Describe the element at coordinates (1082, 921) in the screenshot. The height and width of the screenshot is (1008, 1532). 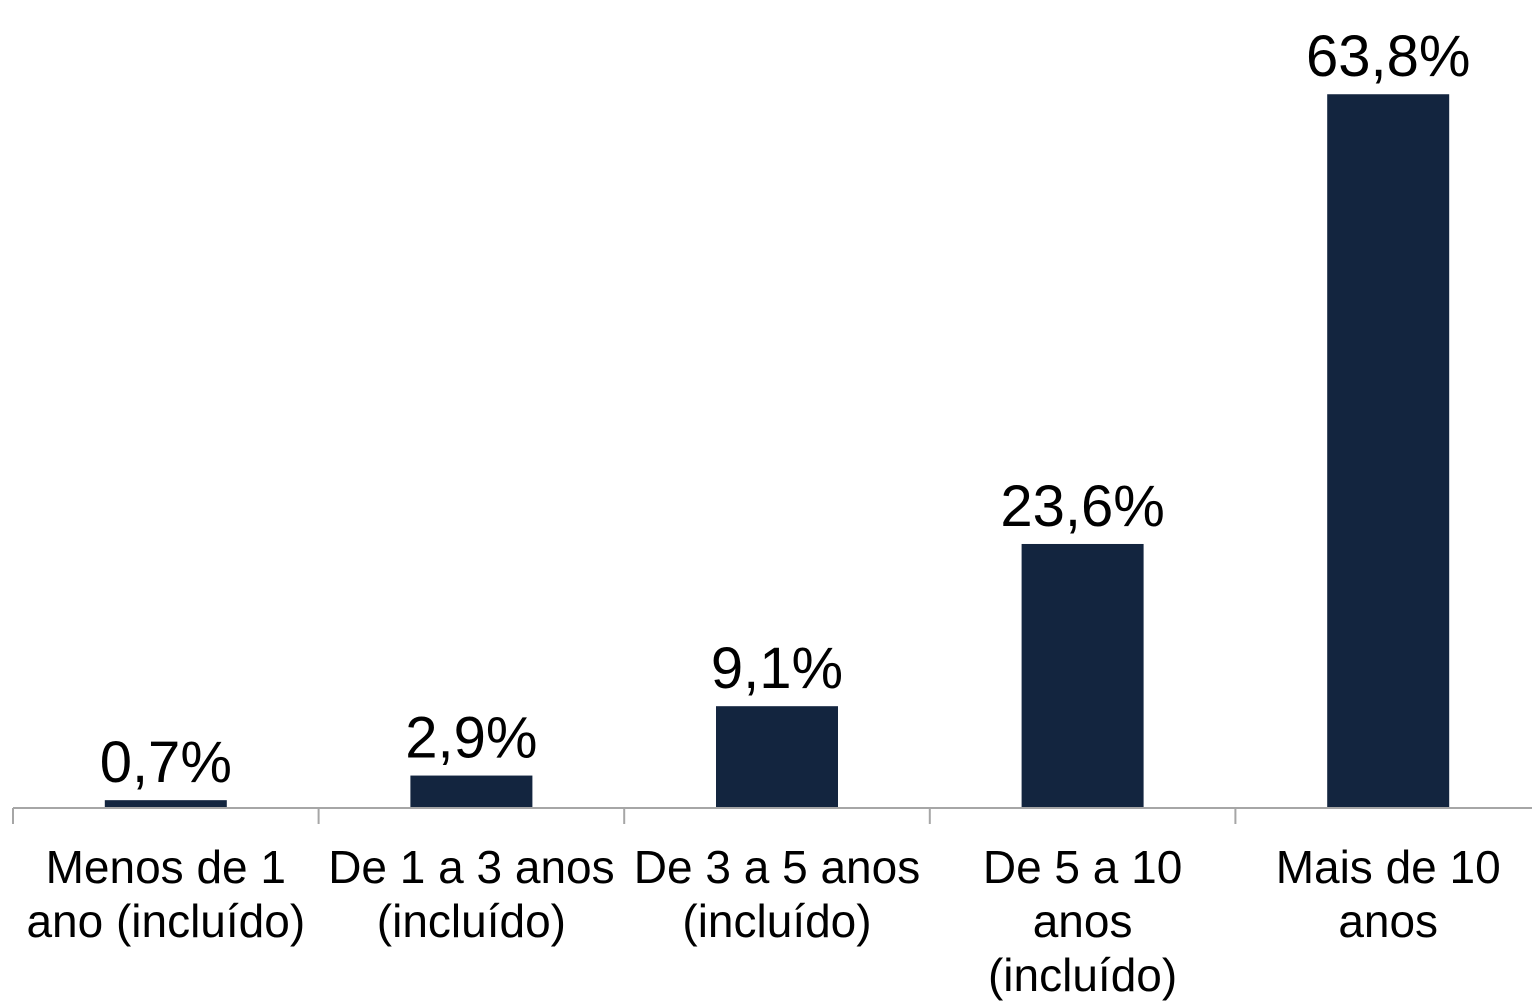
I see `x-tick-label-3: De 5 a 10 anos (incluído)` at that location.